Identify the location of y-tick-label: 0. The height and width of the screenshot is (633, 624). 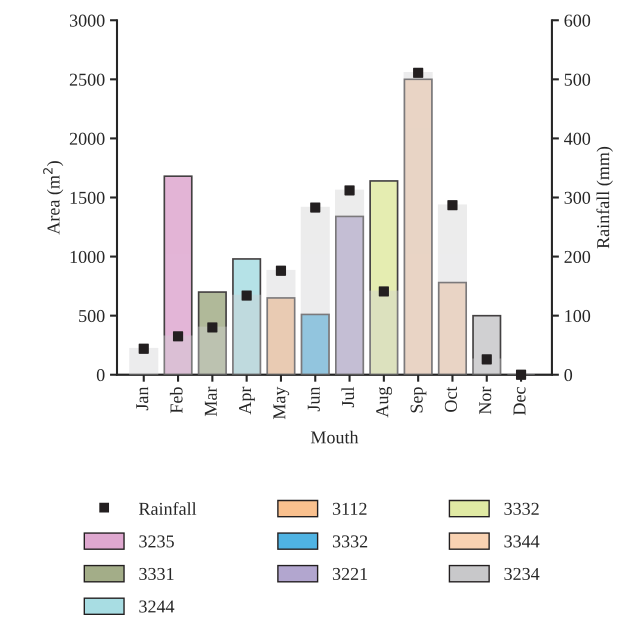
(100, 375).